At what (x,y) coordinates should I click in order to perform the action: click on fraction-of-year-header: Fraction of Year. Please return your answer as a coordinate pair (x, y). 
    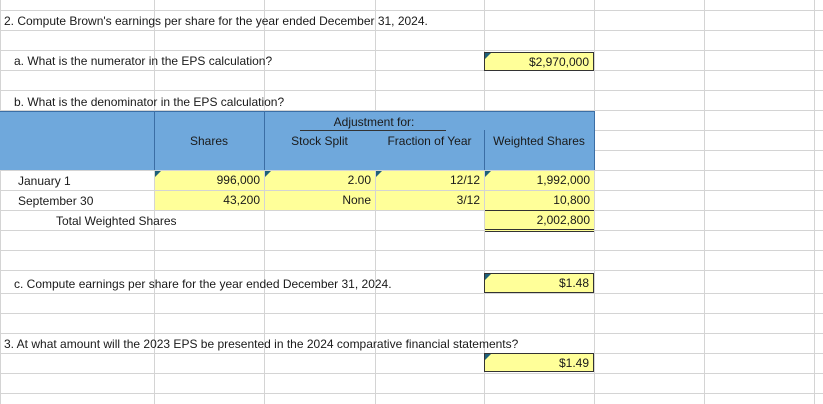
    Looking at the image, I should click on (429, 141).